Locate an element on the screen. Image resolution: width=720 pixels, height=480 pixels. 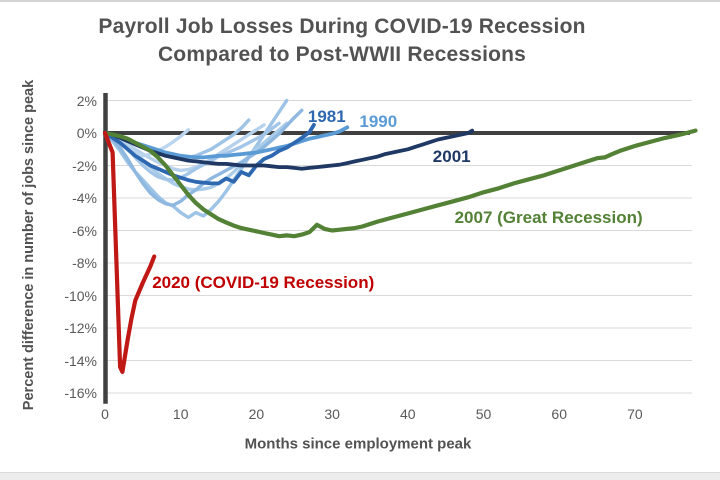
x-tick-label: 30 is located at coordinates (332, 414).